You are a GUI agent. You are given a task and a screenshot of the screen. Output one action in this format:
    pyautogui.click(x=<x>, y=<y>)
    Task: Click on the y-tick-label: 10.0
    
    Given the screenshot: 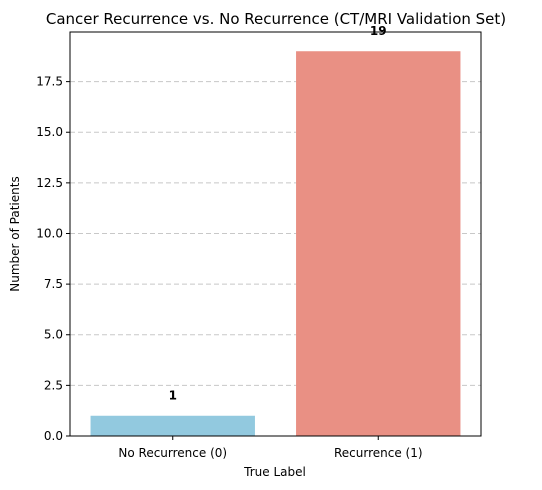 What is the action you would take?
    pyautogui.click(x=49, y=233)
    